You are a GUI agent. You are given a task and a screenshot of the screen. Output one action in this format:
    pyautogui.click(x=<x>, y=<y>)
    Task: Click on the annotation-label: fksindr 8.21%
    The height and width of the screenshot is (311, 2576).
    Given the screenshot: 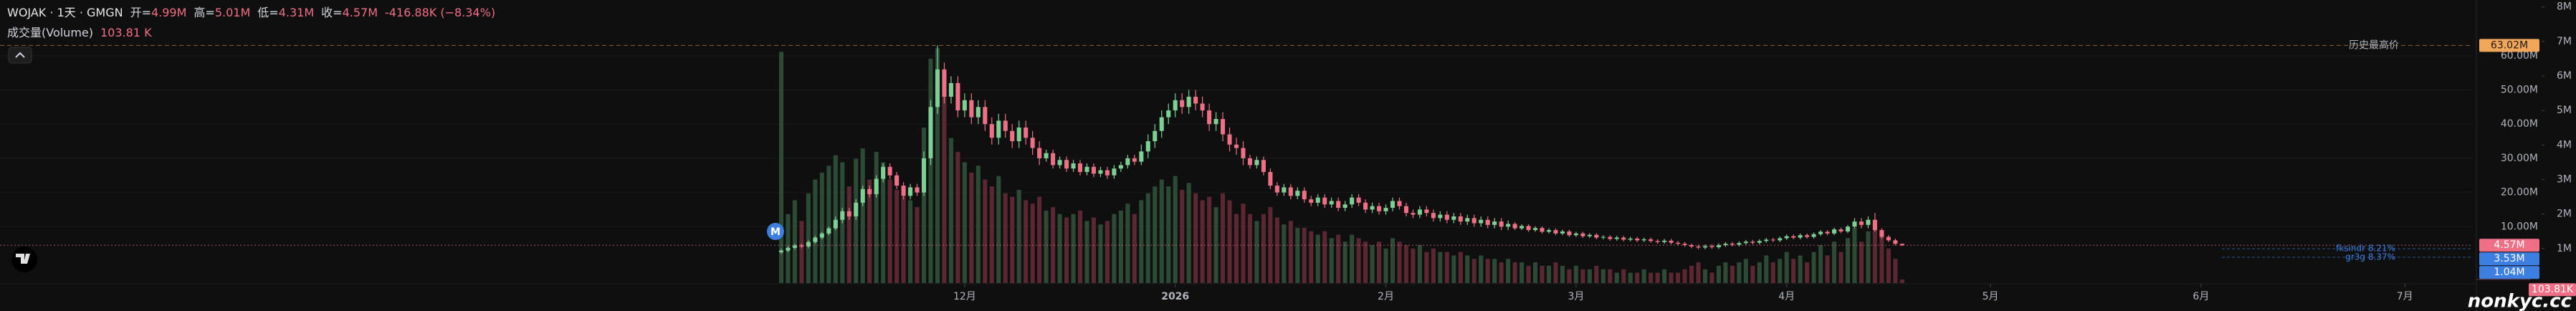 What is the action you would take?
    pyautogui.click(x=2365, y=249)
    